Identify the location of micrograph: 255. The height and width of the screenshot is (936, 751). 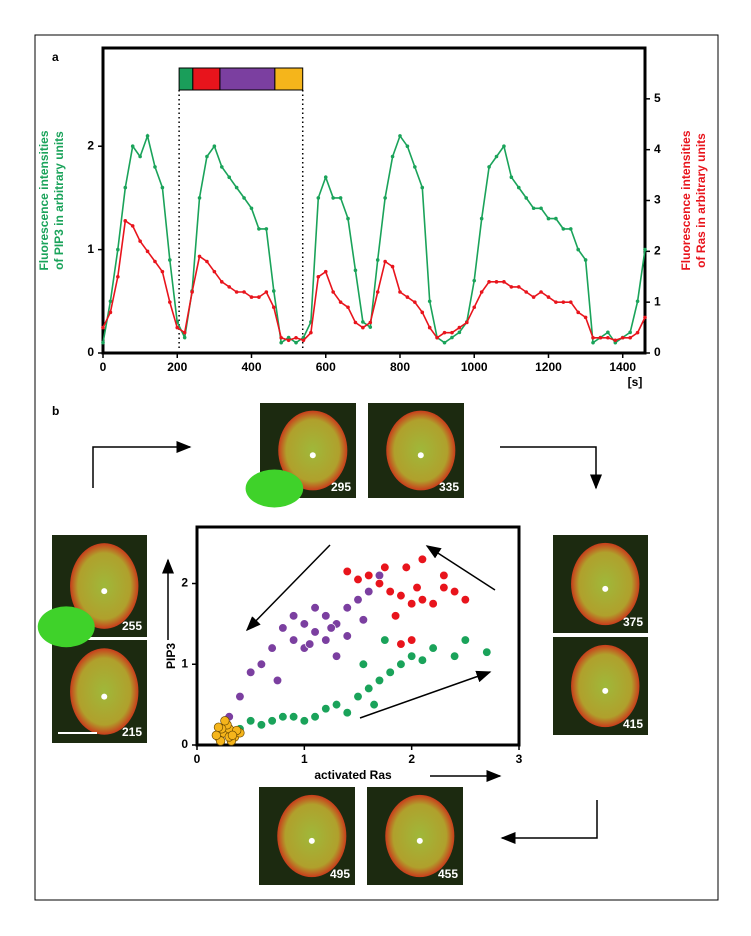
(92, 591).